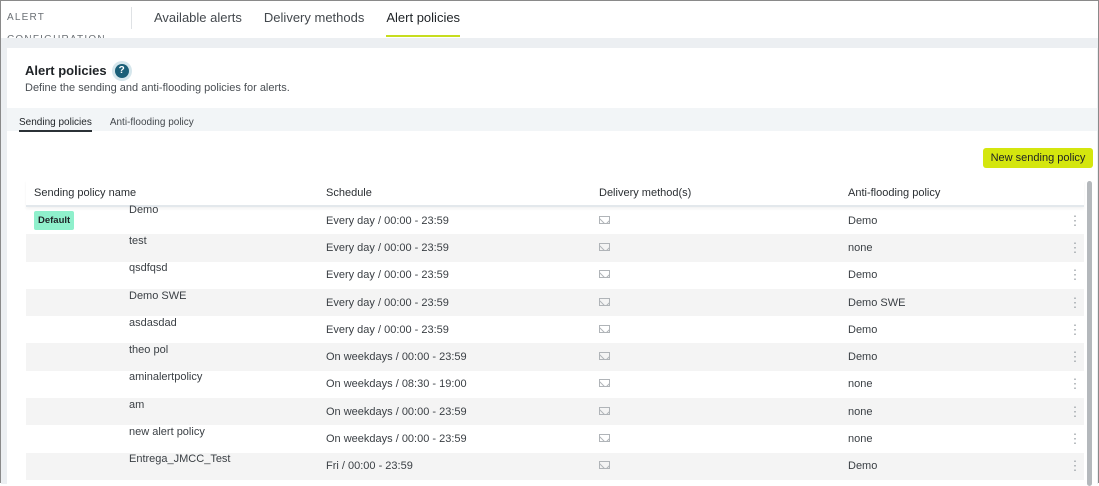  What do you see at coordinates (198, 17) in the screenshot?
I see `tab-available-alerts: Available alerts` at bounding box center [198, 17].